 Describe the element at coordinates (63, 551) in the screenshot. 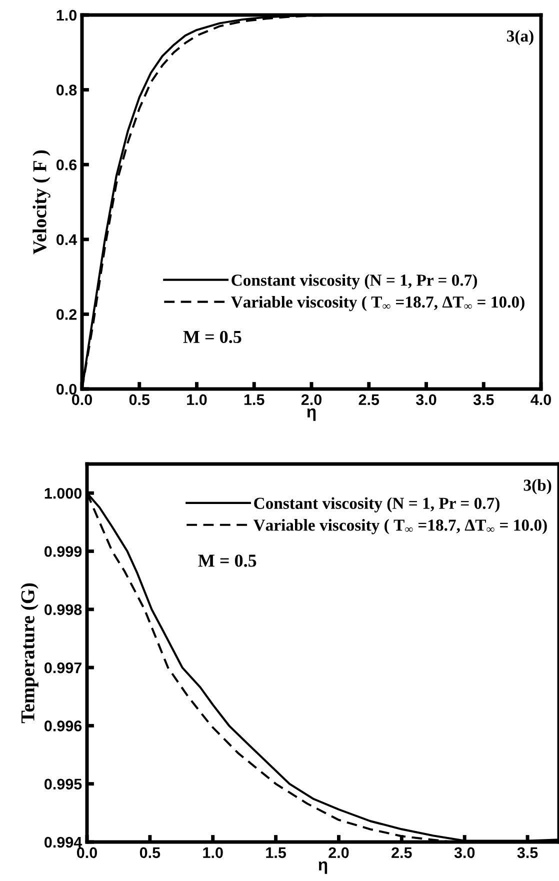

I see `y-tick-label: 0.999` at that location.